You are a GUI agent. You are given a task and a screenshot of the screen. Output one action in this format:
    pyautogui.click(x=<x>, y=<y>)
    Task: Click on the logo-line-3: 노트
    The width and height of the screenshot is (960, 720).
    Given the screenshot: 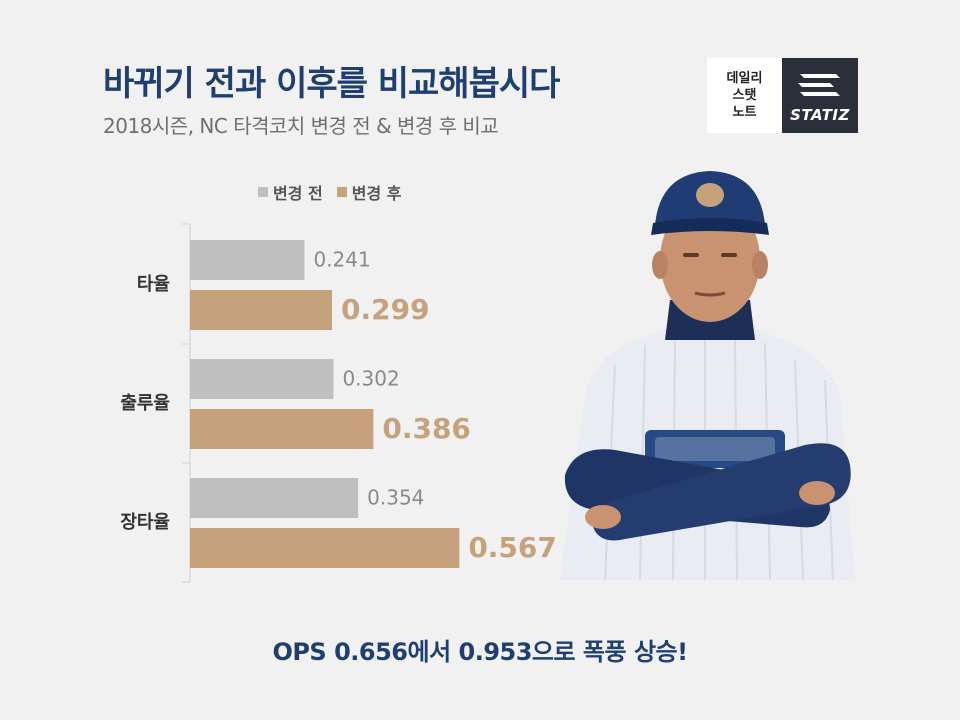 What is the action you would take?
    pyautogui.click(x=744, y=112)
    